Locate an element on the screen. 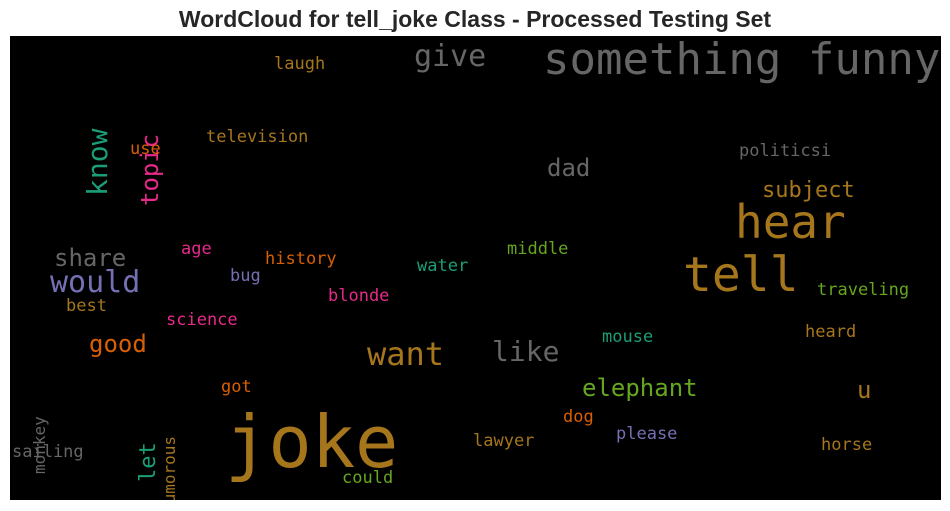 Image resolution: width=950 pixels, height=511 pixels. word-humorous: humorous is located at coordinates (169, 467).